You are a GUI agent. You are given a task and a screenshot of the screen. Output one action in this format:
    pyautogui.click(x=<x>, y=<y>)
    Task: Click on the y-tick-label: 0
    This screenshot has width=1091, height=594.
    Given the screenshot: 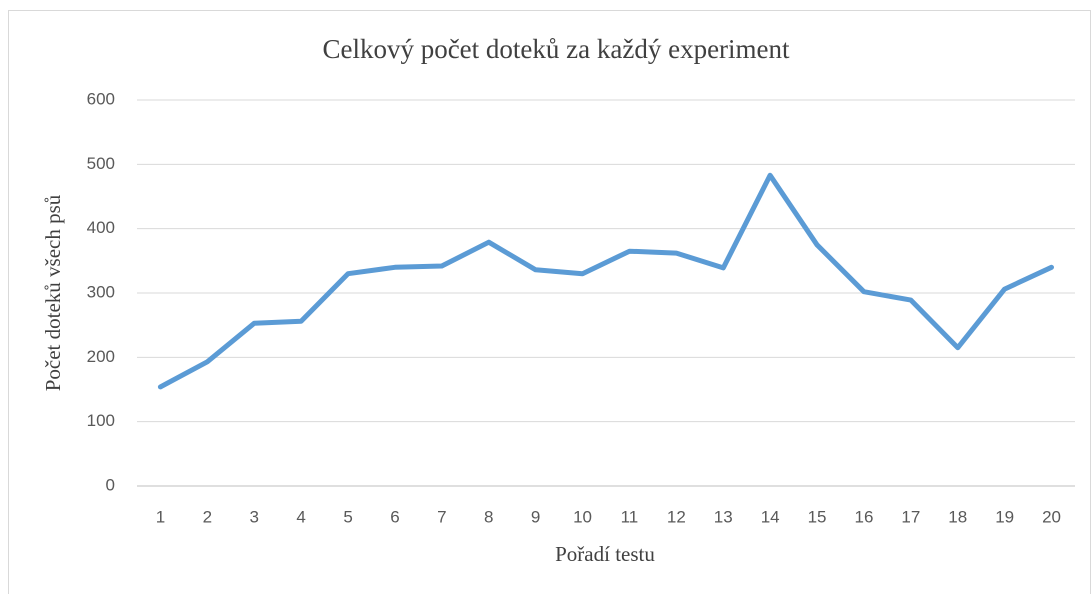 What is the action you would take?
    pyautogui.click(x=110, y=484)
    